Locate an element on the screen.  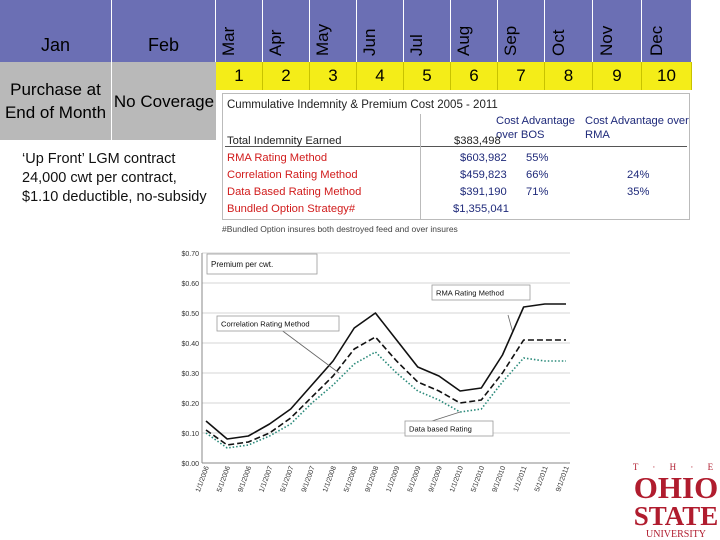
month-label: Jul is located at coordinates (416, 45).